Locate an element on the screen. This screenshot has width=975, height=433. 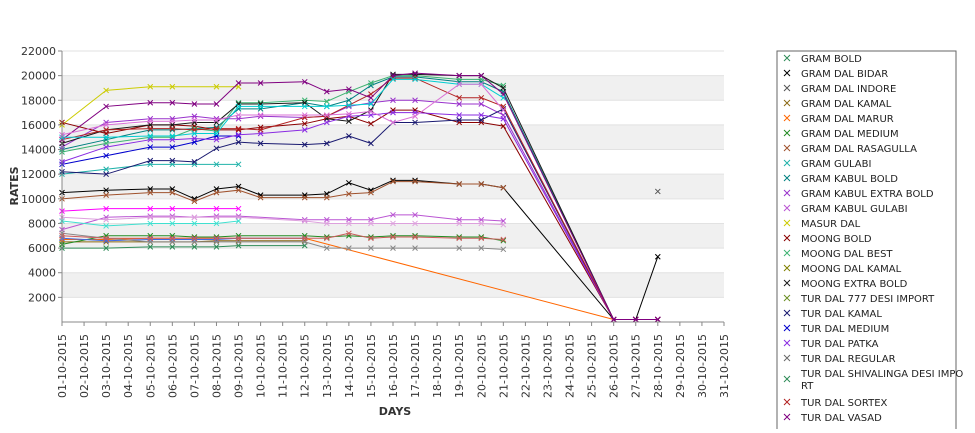
legend-item: GRAM DAL RASAGULLA is located at coordinates (850, 149).